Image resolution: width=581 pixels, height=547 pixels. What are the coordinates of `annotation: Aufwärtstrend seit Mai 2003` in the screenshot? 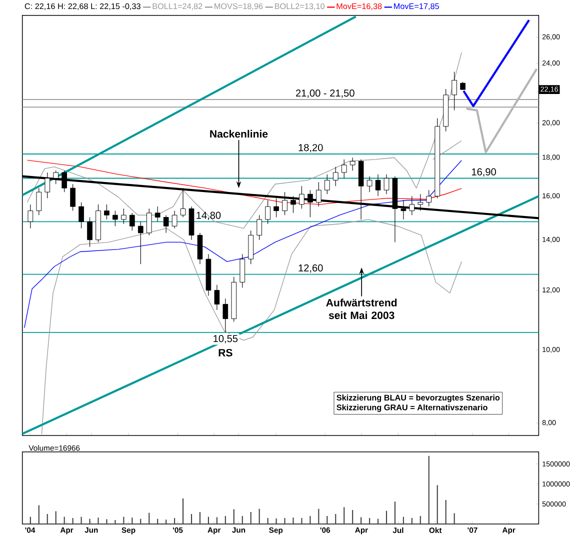 It's located at (361, 309).